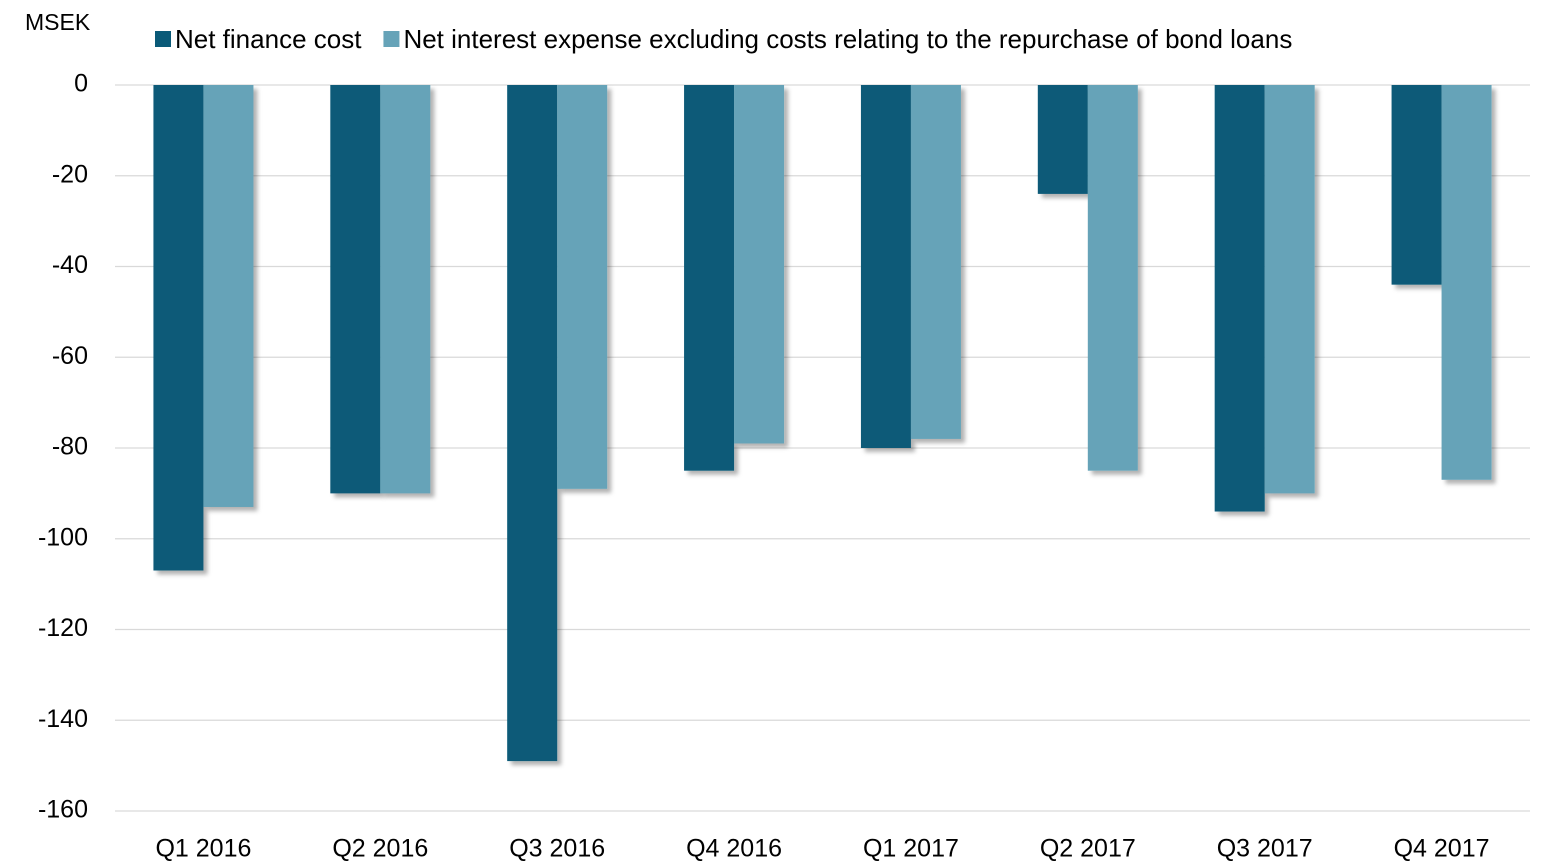 This screenshot has height=865, width=1553. Describe the element at coordinates (58, 22) in the screenshot. I see `y-axis-label: MSEK` at that location.